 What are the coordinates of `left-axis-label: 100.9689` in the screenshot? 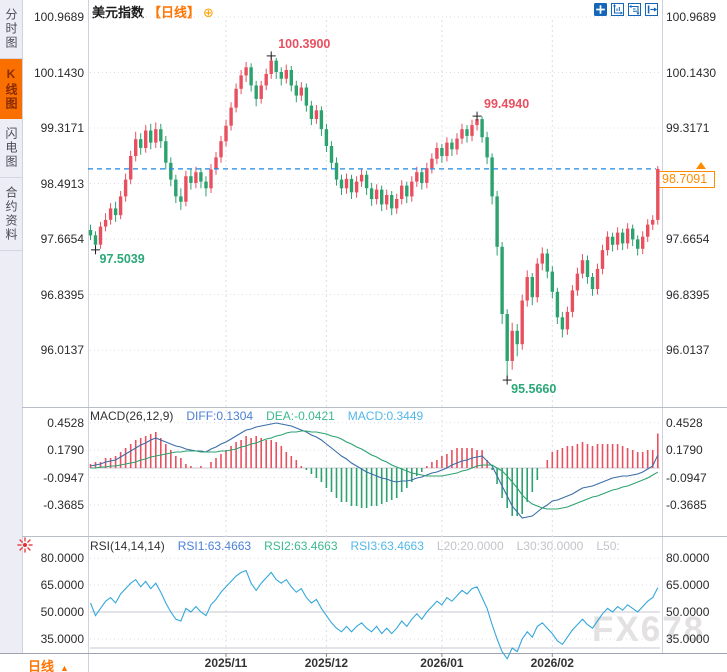 It's located at (58, 17).